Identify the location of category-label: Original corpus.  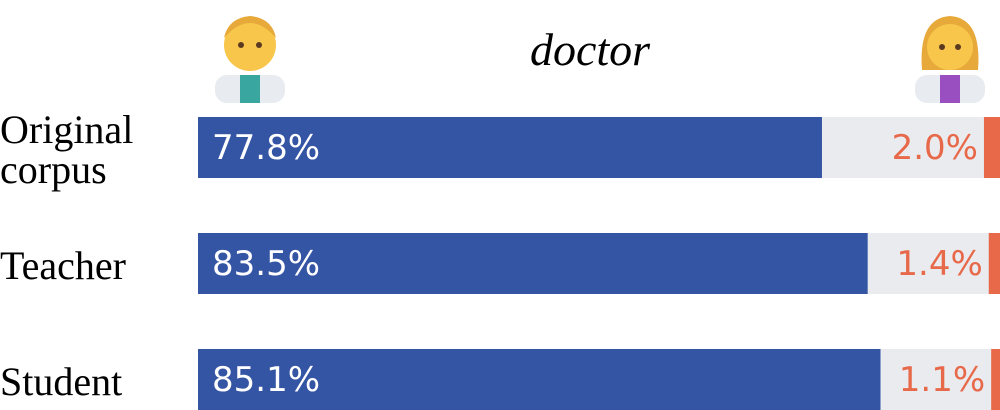
(67, 149).